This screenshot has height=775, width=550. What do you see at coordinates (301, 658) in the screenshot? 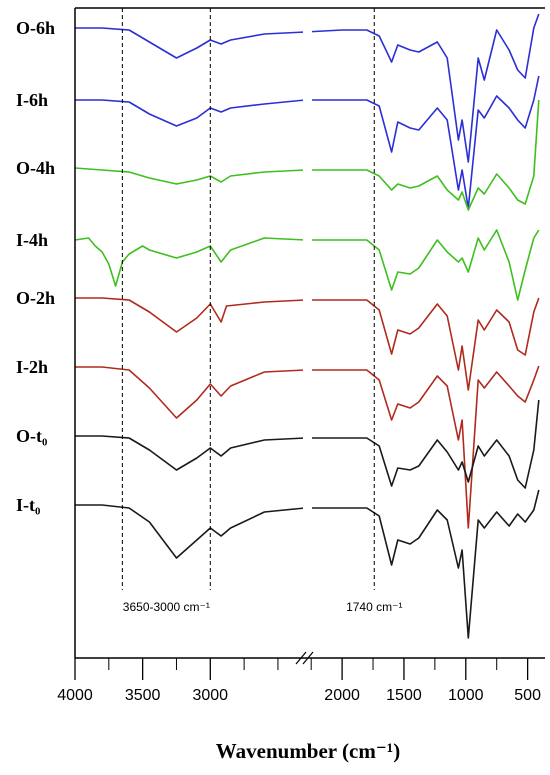
I see `axis-break-mark-a` at bounding box center [301, 658].